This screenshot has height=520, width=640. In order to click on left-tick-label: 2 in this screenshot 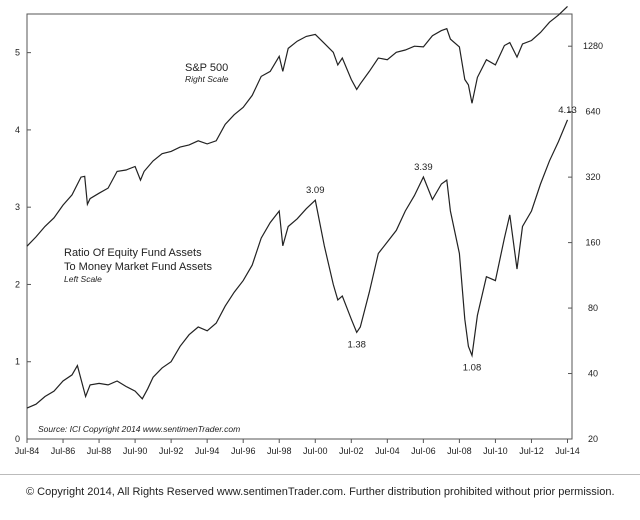, I will do `click(17, 284)`.